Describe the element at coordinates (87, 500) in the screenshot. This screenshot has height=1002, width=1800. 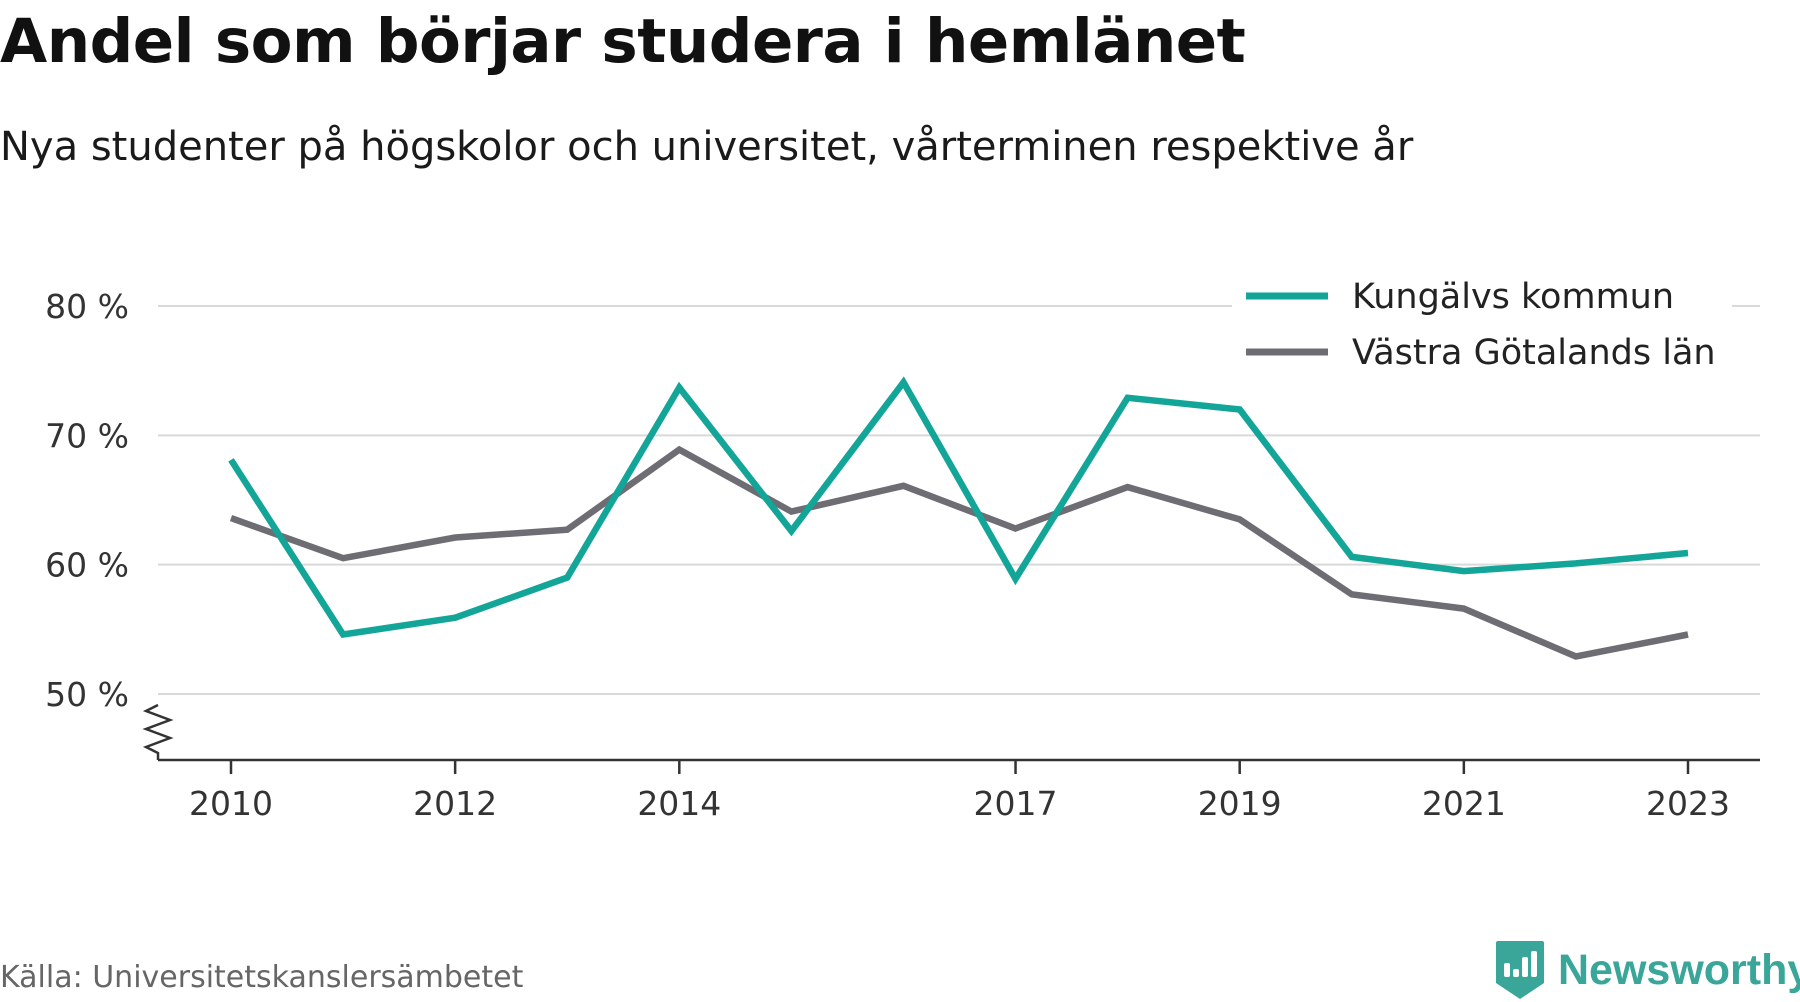
I see `y-axis-ticks: 80 % 70 % 60 % 50 %` at that location.